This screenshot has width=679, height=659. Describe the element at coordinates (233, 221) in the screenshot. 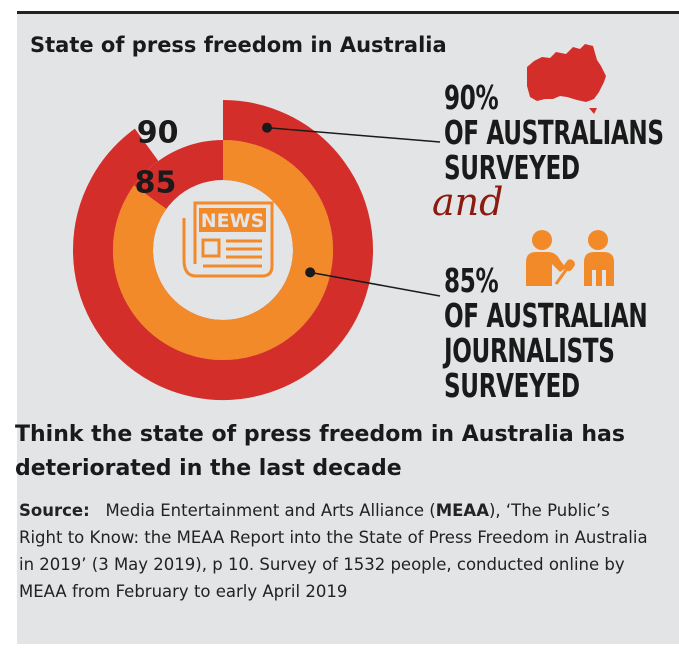

I see `newspaper-icon-text: NEWS` at that location.